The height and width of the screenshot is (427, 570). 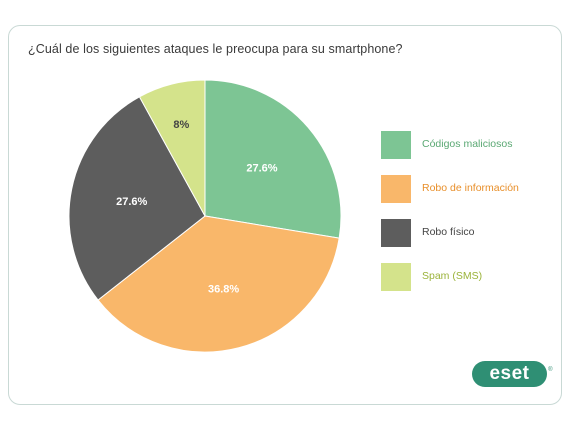 What do you see at coordinates (550, 370) in the screenshot?
I see `trademark-mark: ®` at bounding box center [550, 370].